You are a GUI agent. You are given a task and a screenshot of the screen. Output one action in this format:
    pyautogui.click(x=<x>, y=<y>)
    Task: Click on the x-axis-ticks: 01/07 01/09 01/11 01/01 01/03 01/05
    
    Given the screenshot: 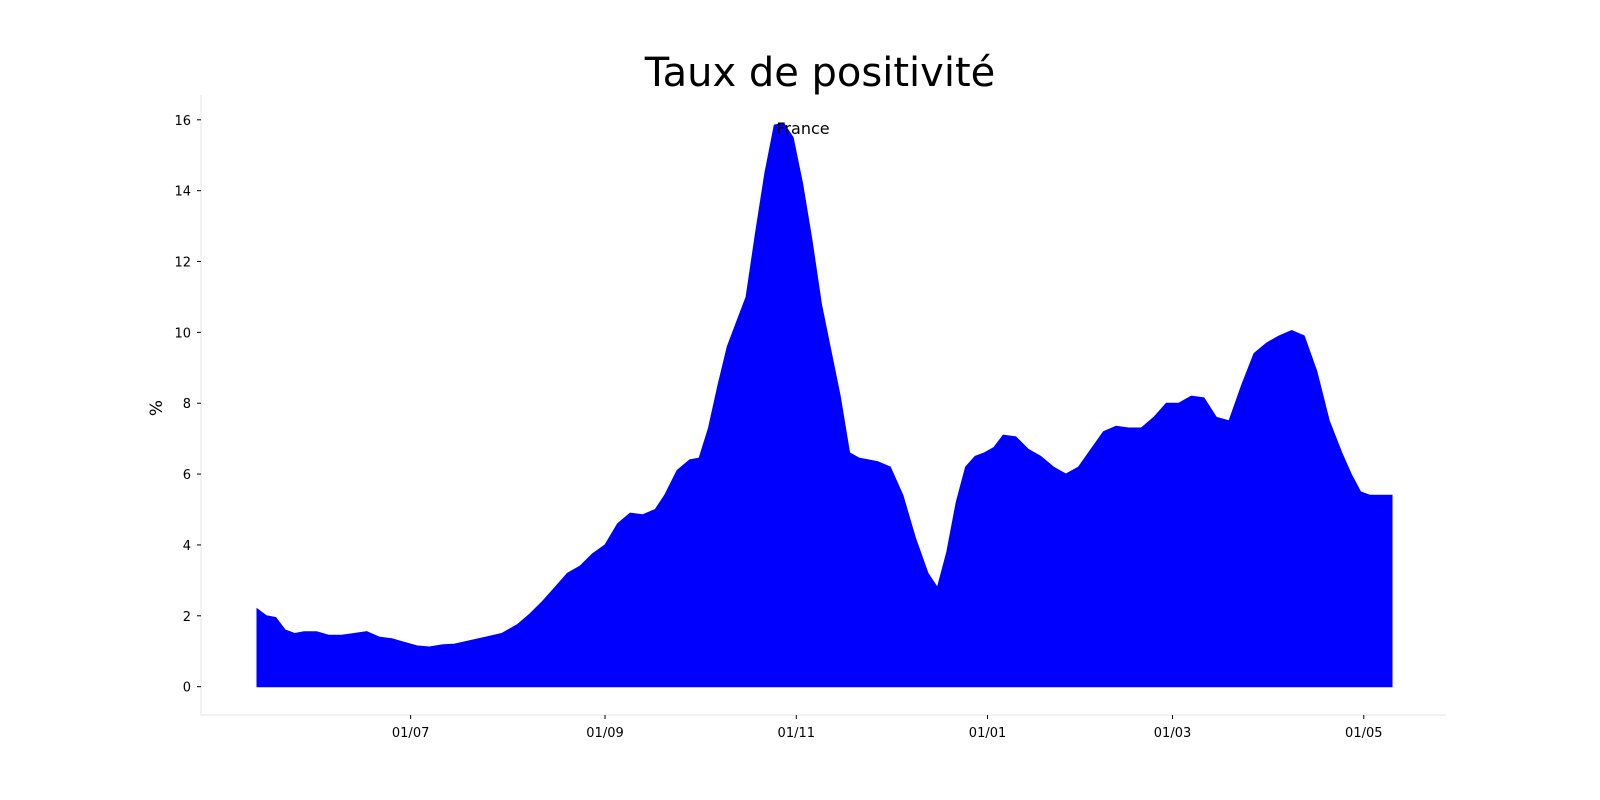 What is the action you would take?
    pyautogui.click(x=887, y=728)
    